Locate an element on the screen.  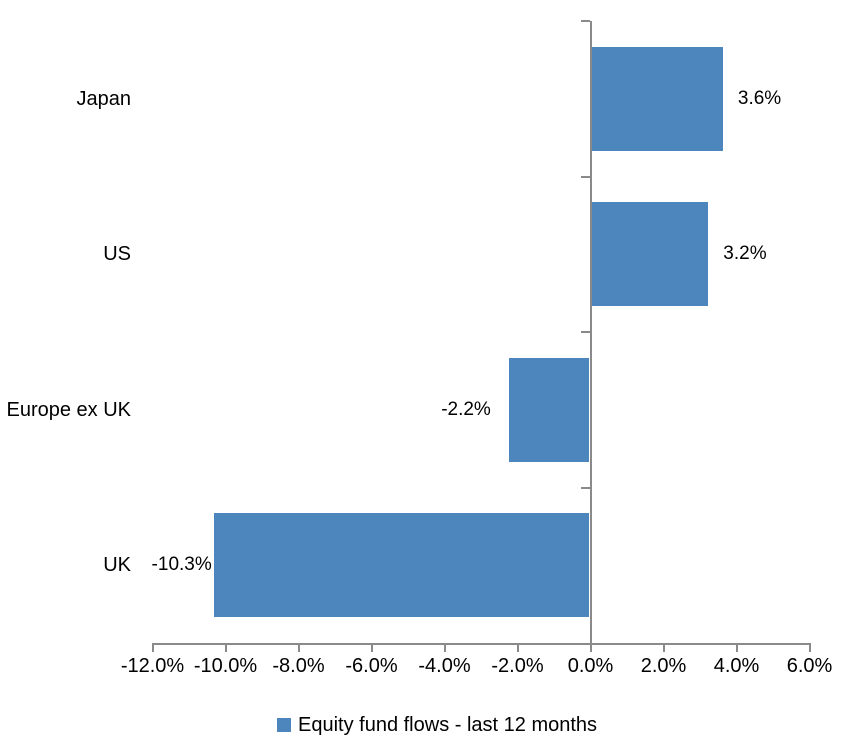
bar-value-label: 3.6% is located at coordinates (759, 98).